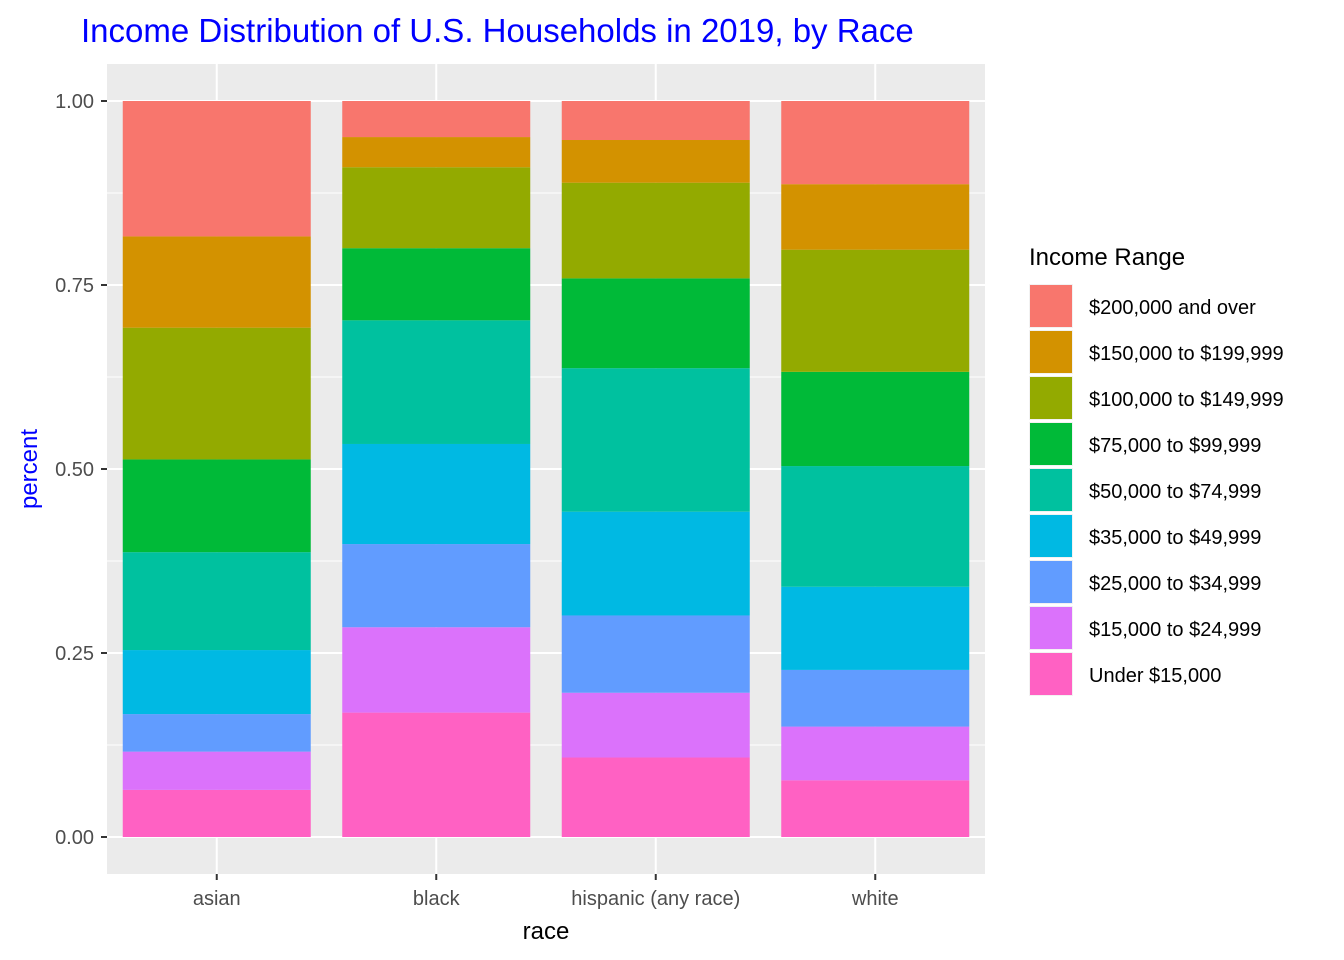 This screenshot has width=1344, height=960. Describe the element at coordinates (546, 892) in the screenshot. I see `x-axis: asian black hispanic (any race) white` at that location.